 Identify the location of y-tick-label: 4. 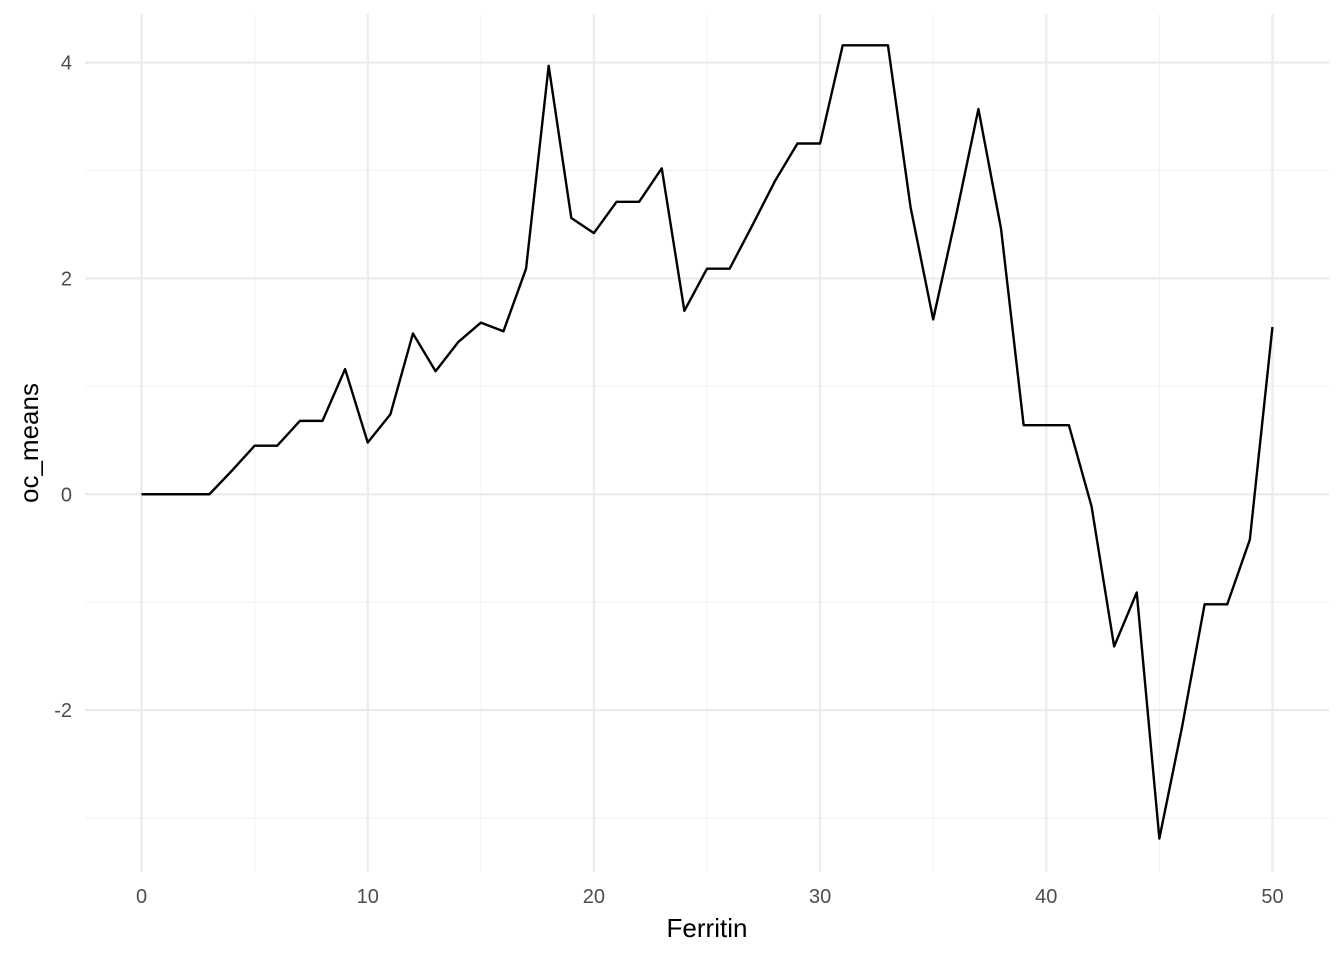
(66, 64).